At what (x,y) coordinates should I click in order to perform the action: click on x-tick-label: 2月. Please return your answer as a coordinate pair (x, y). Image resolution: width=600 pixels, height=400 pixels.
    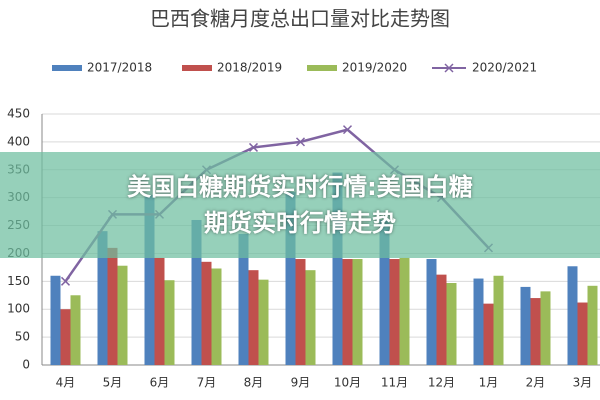
    Looking at the image, I should click on (536, 383).